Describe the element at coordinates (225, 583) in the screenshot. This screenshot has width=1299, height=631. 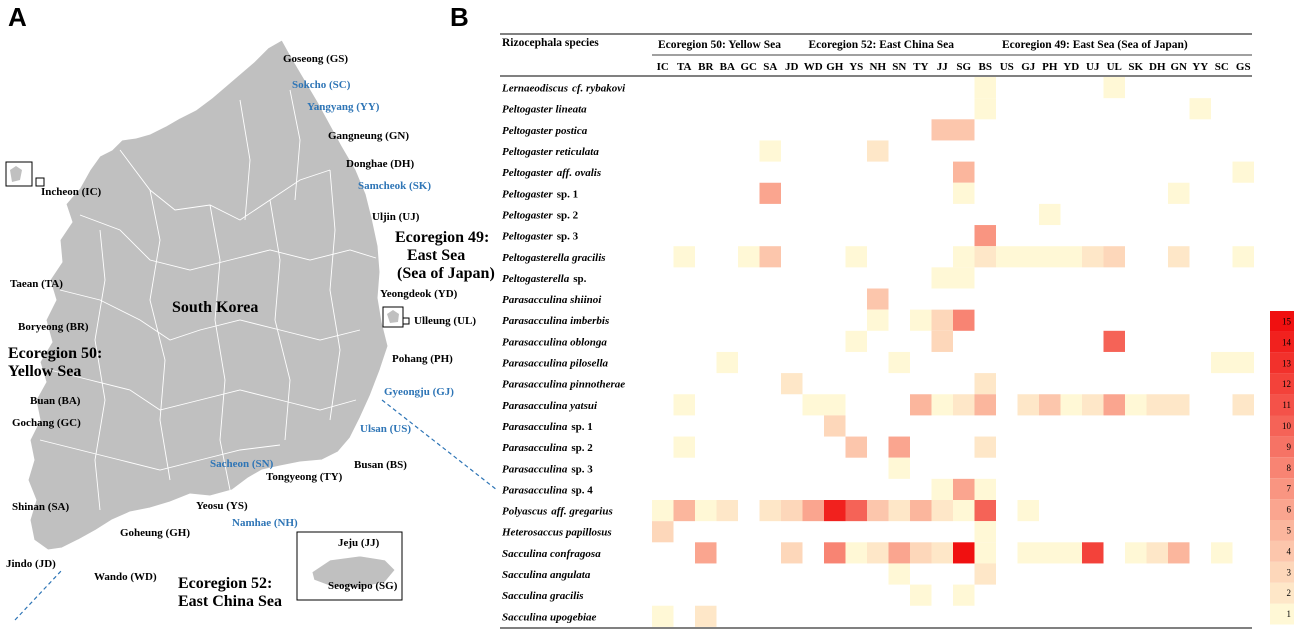
I see `ecoregion-52-label-line1: Ecoregion 52:` at that location.